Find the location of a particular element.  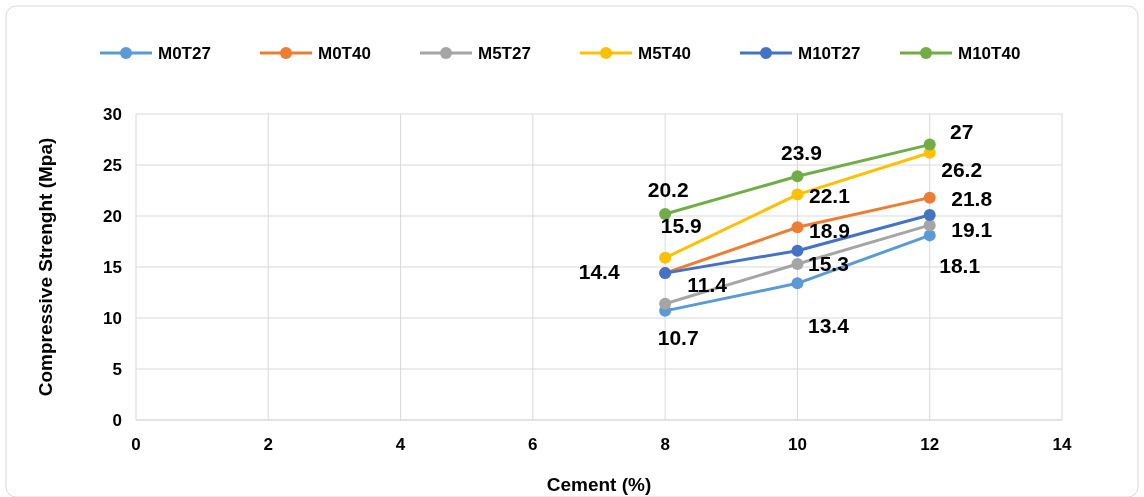

data-label: 15.3 is located at coordinates (828, 264).